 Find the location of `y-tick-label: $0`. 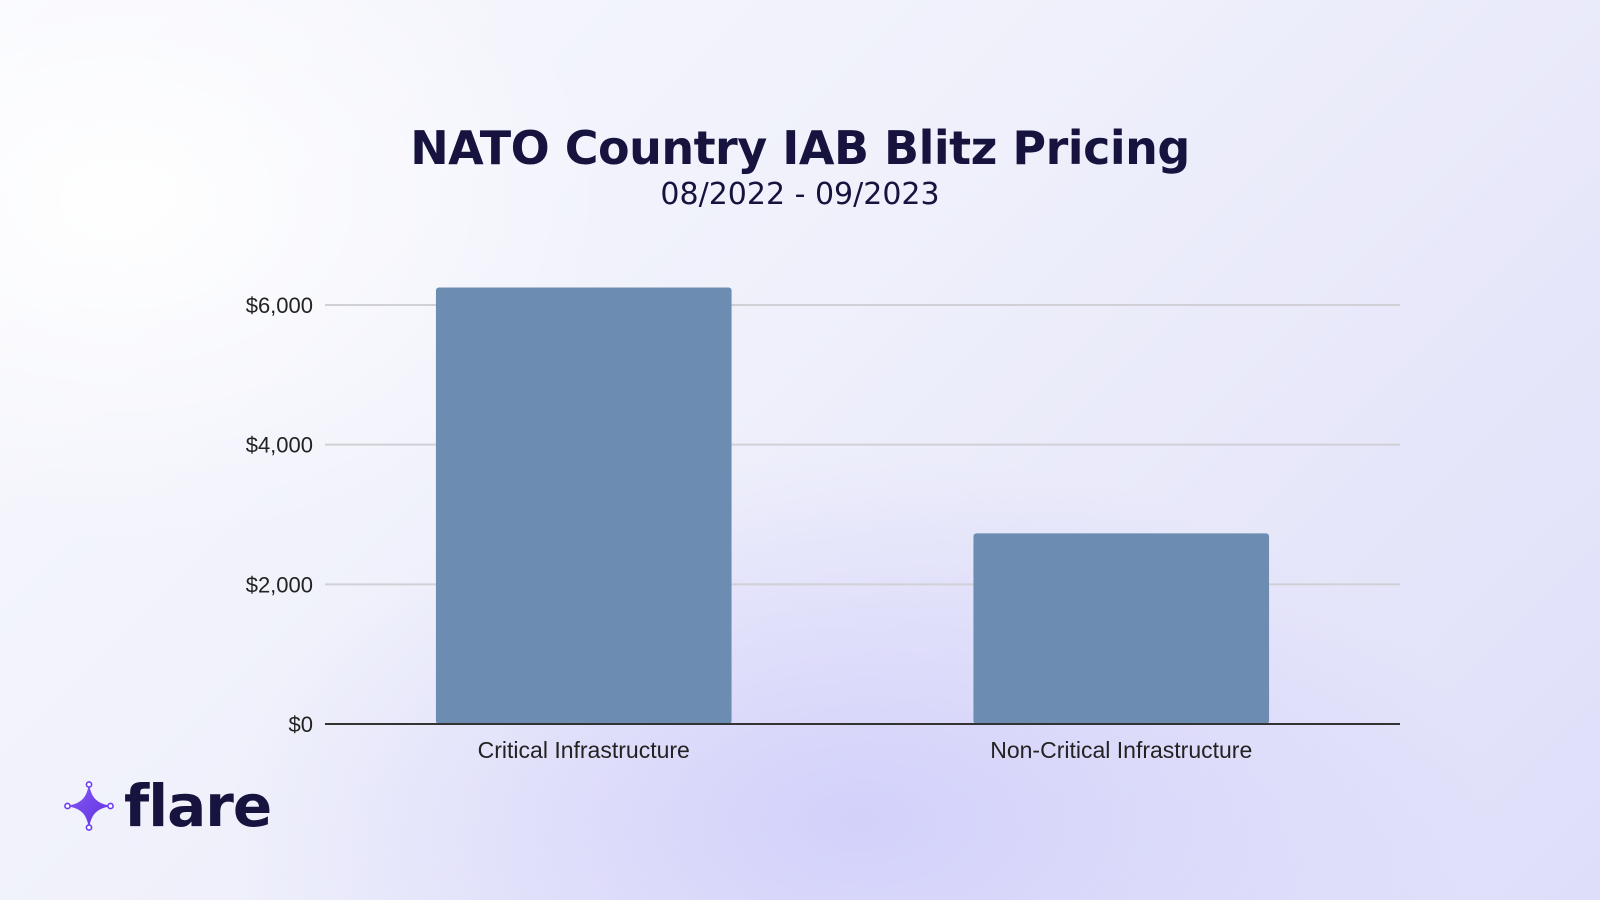

y-tick-label: $0 is located at coordinates (301, 724).